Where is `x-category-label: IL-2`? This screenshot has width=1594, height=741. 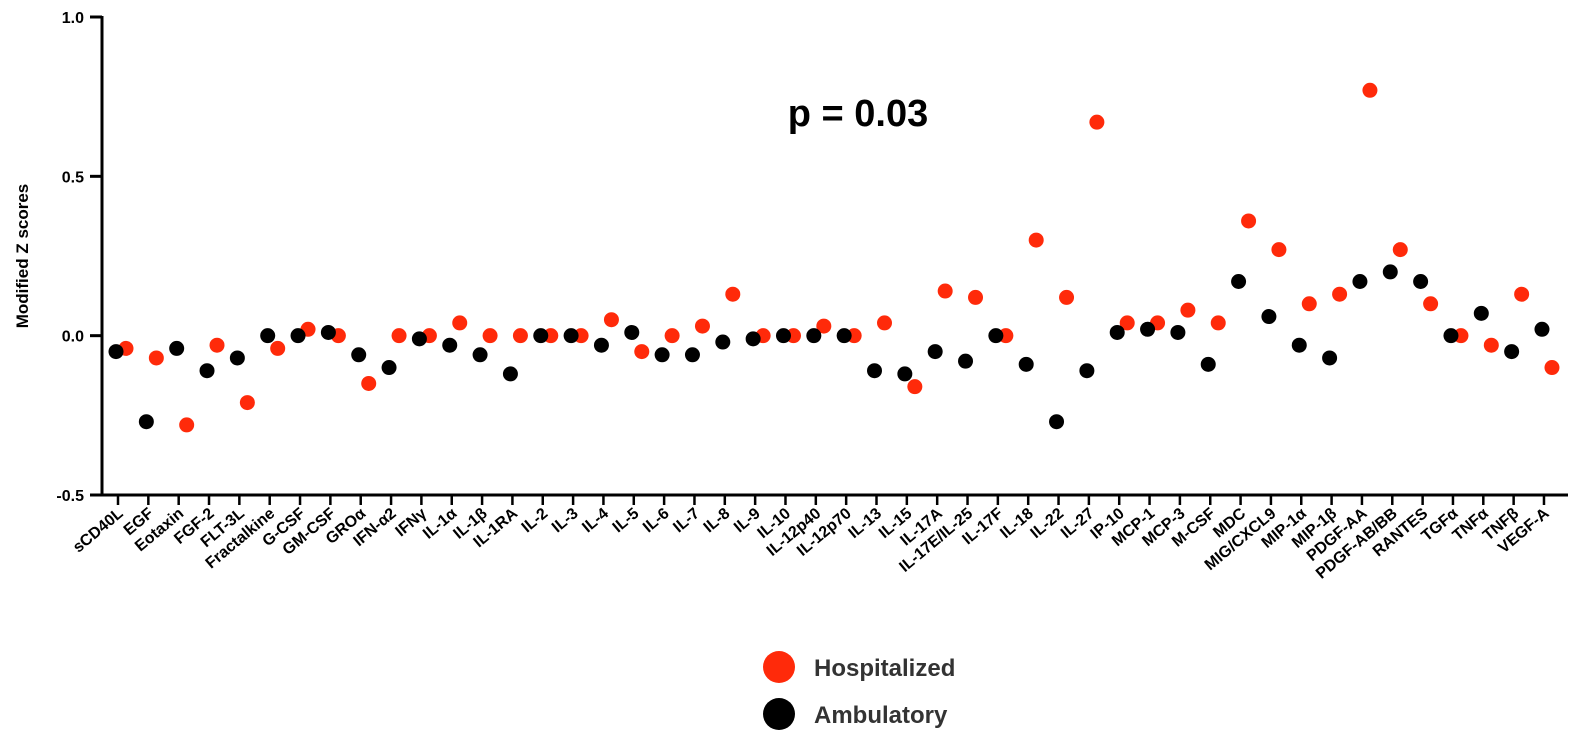
x-category-label: IL-2 is located at coordinates (535, 520).